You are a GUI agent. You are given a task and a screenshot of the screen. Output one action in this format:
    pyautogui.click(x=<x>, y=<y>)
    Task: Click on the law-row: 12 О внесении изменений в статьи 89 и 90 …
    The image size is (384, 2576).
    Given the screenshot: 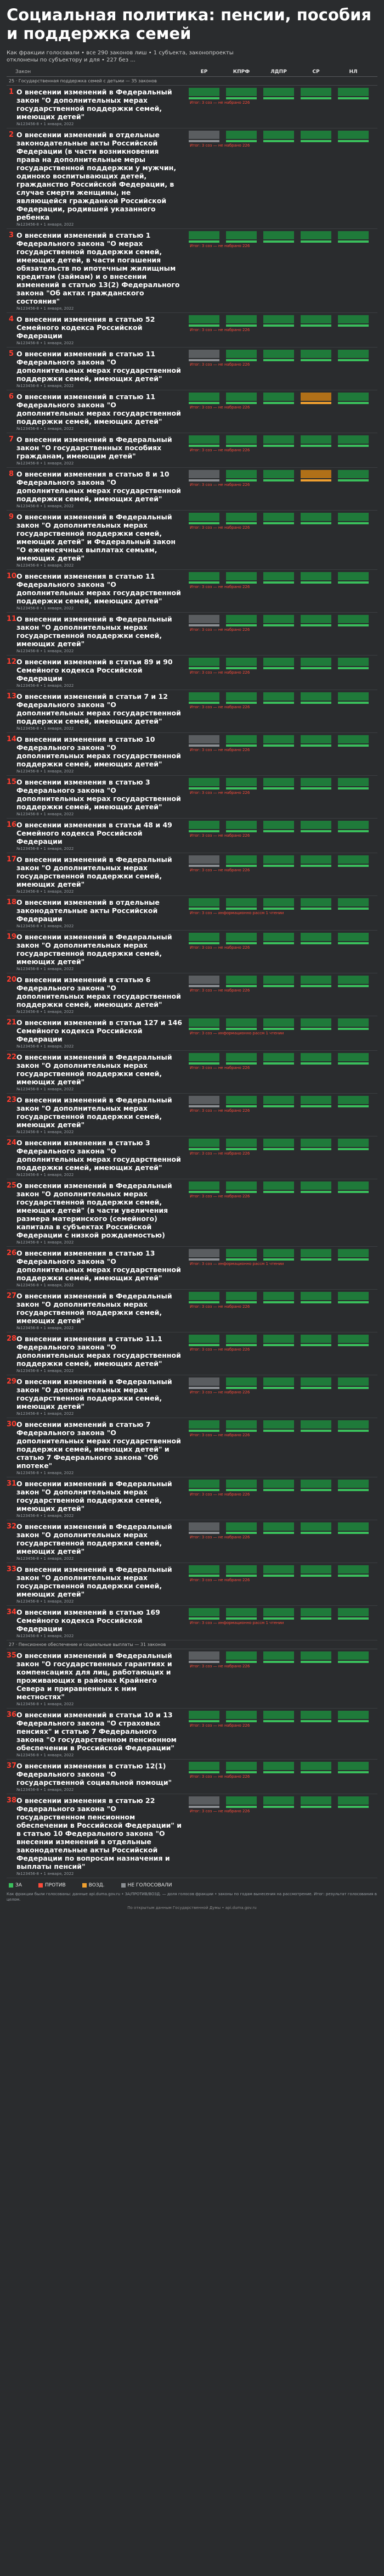 What is the action you would take?
    pyautogui.click(x=192, y=673)
    